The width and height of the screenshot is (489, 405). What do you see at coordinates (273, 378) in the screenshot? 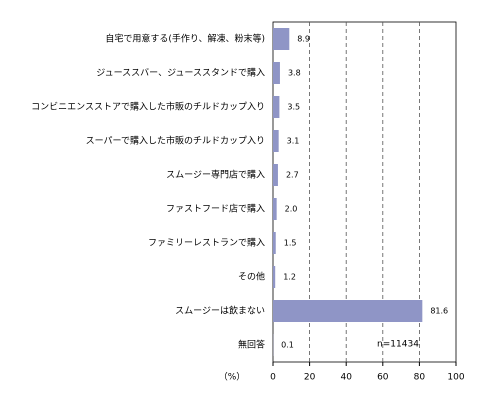
I see `x-tick-label: 0` at bounding box center [273, 378].